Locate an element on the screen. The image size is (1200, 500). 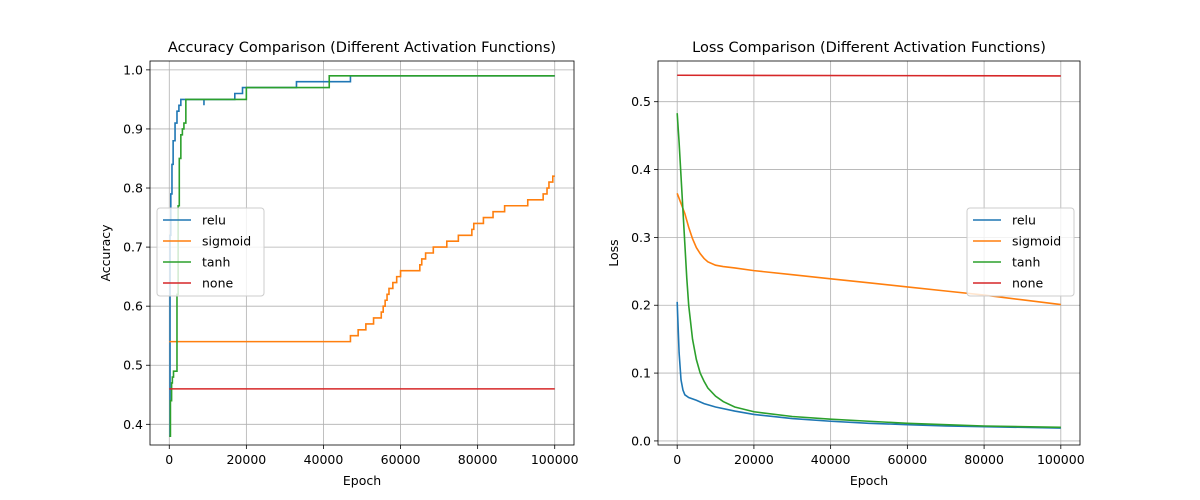
y-tick-label: 1.0 is located at coordinates (133, 69).